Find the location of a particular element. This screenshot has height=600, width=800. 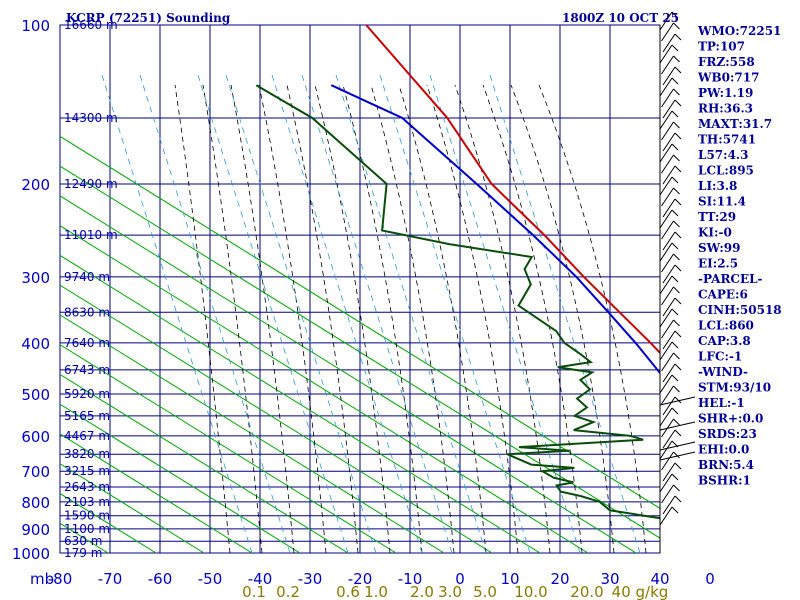

sounding-index: MAXT:31.7 is located at coordinates (735, 124).